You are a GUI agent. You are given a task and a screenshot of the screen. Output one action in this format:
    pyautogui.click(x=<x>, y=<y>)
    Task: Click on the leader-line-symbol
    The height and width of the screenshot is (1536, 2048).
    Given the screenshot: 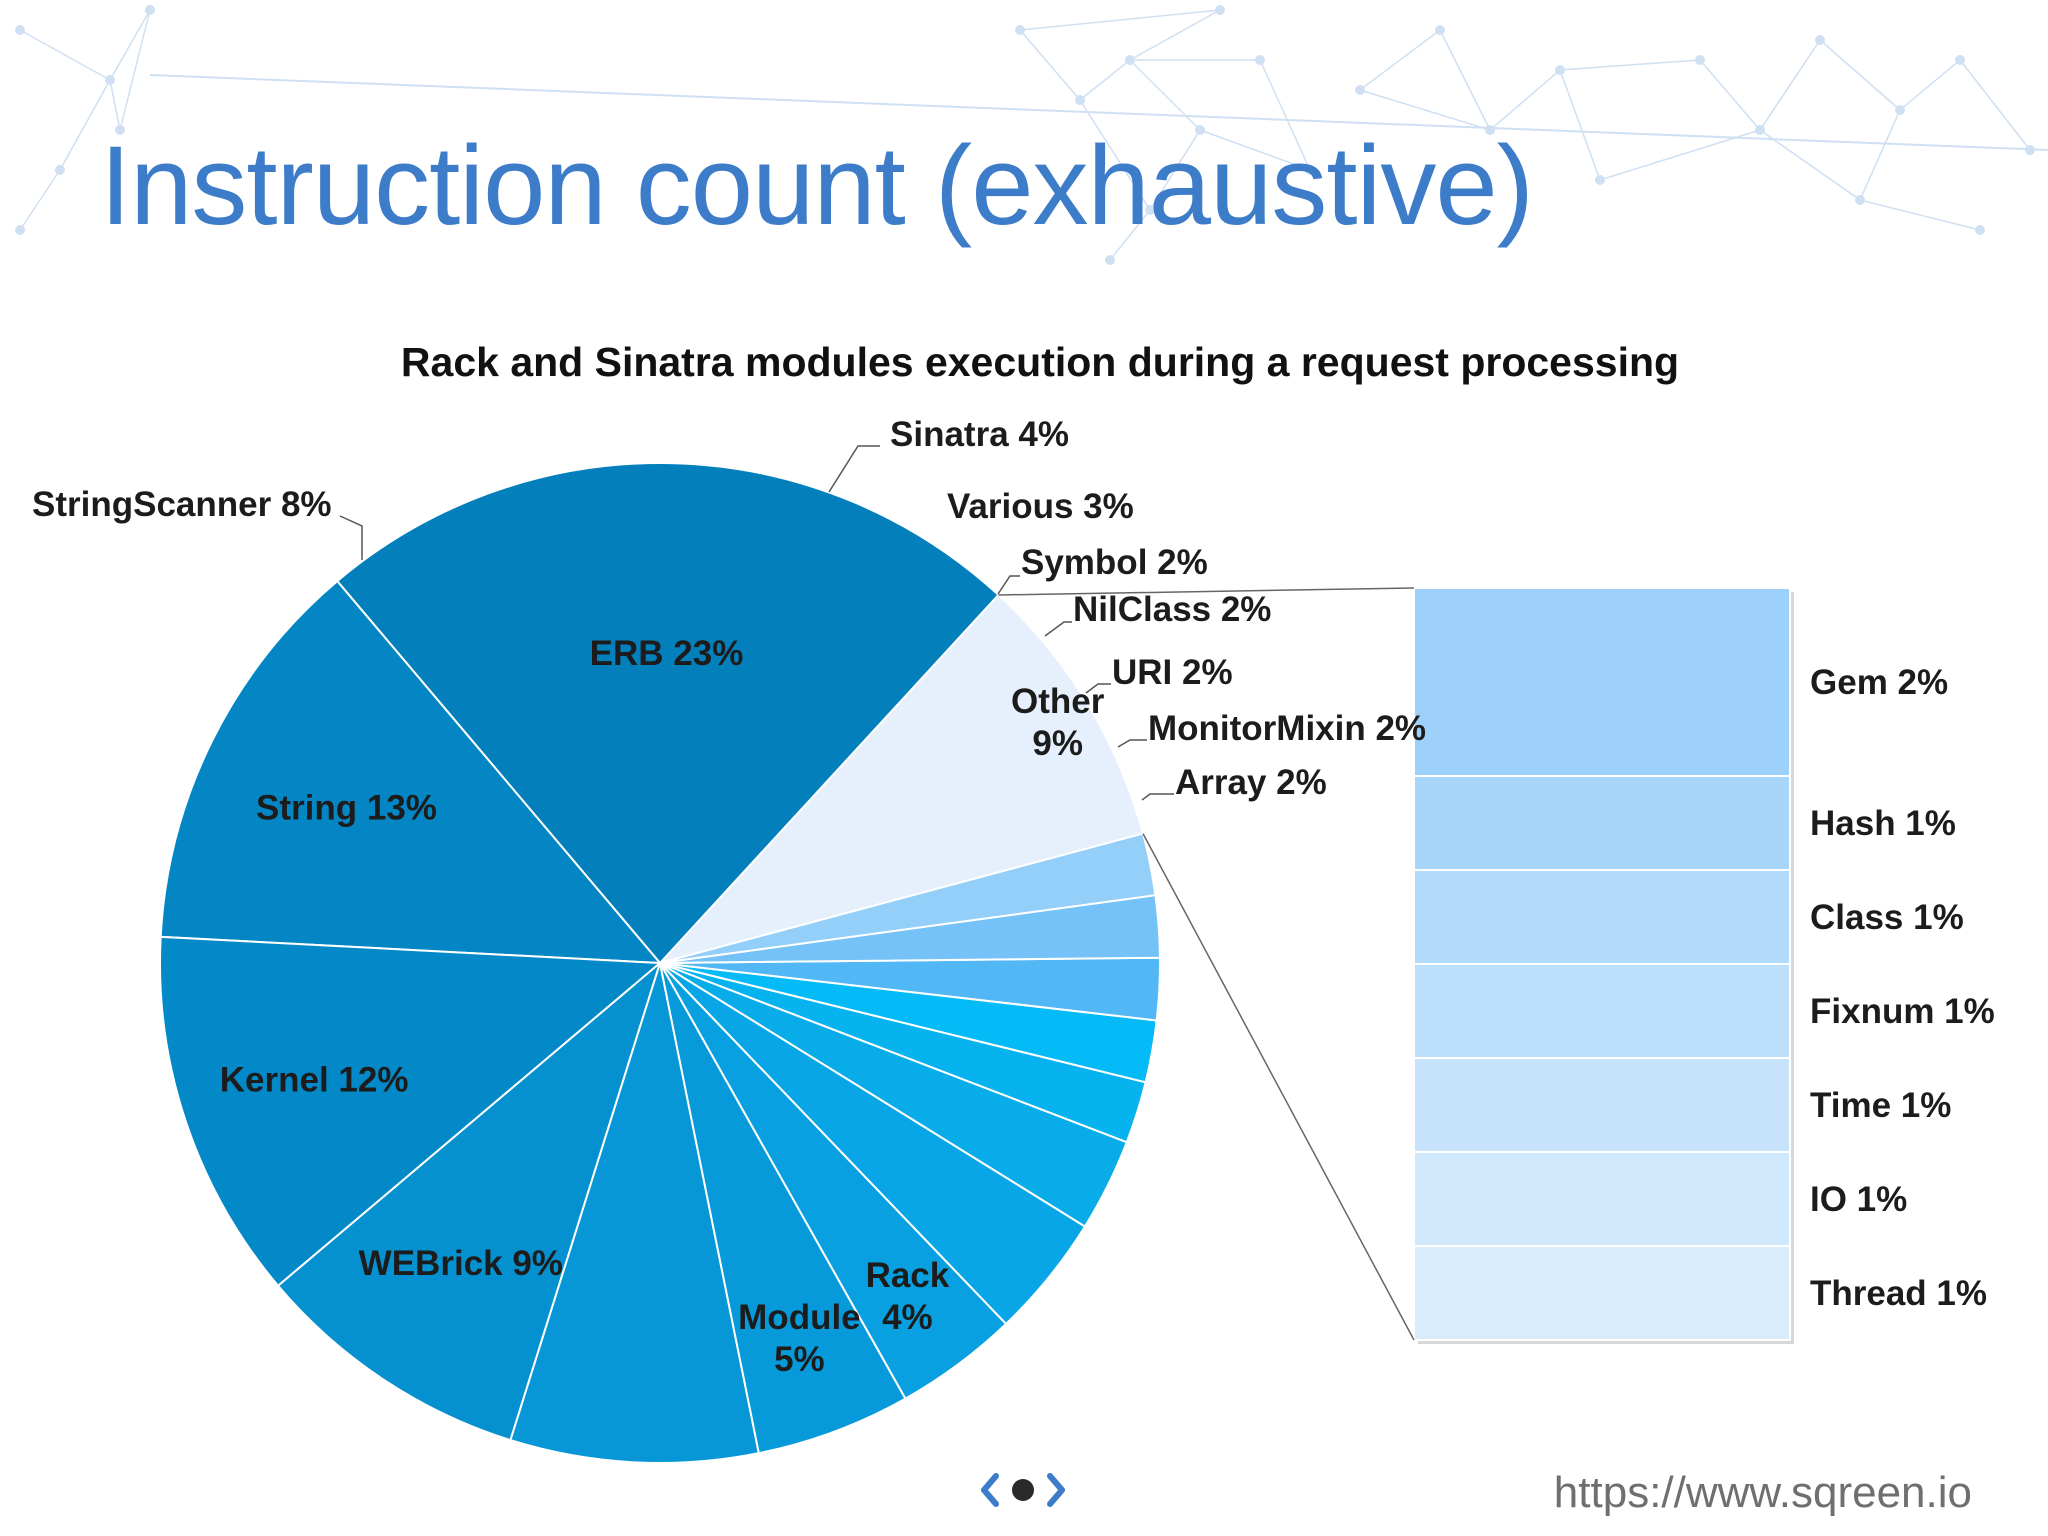 What is the action you would take?
    pyautogui.click(x=1008, y=585)
    